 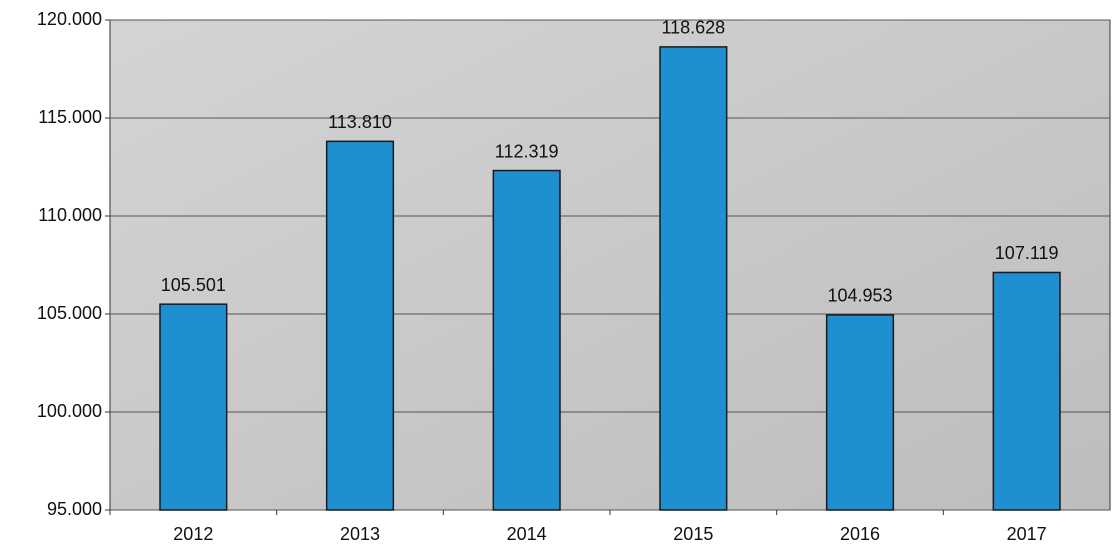 What do you see at coordinates (860, 534) in the screenshot?
I see `x-tick-label: 2016` at bounding box center [860, 534].